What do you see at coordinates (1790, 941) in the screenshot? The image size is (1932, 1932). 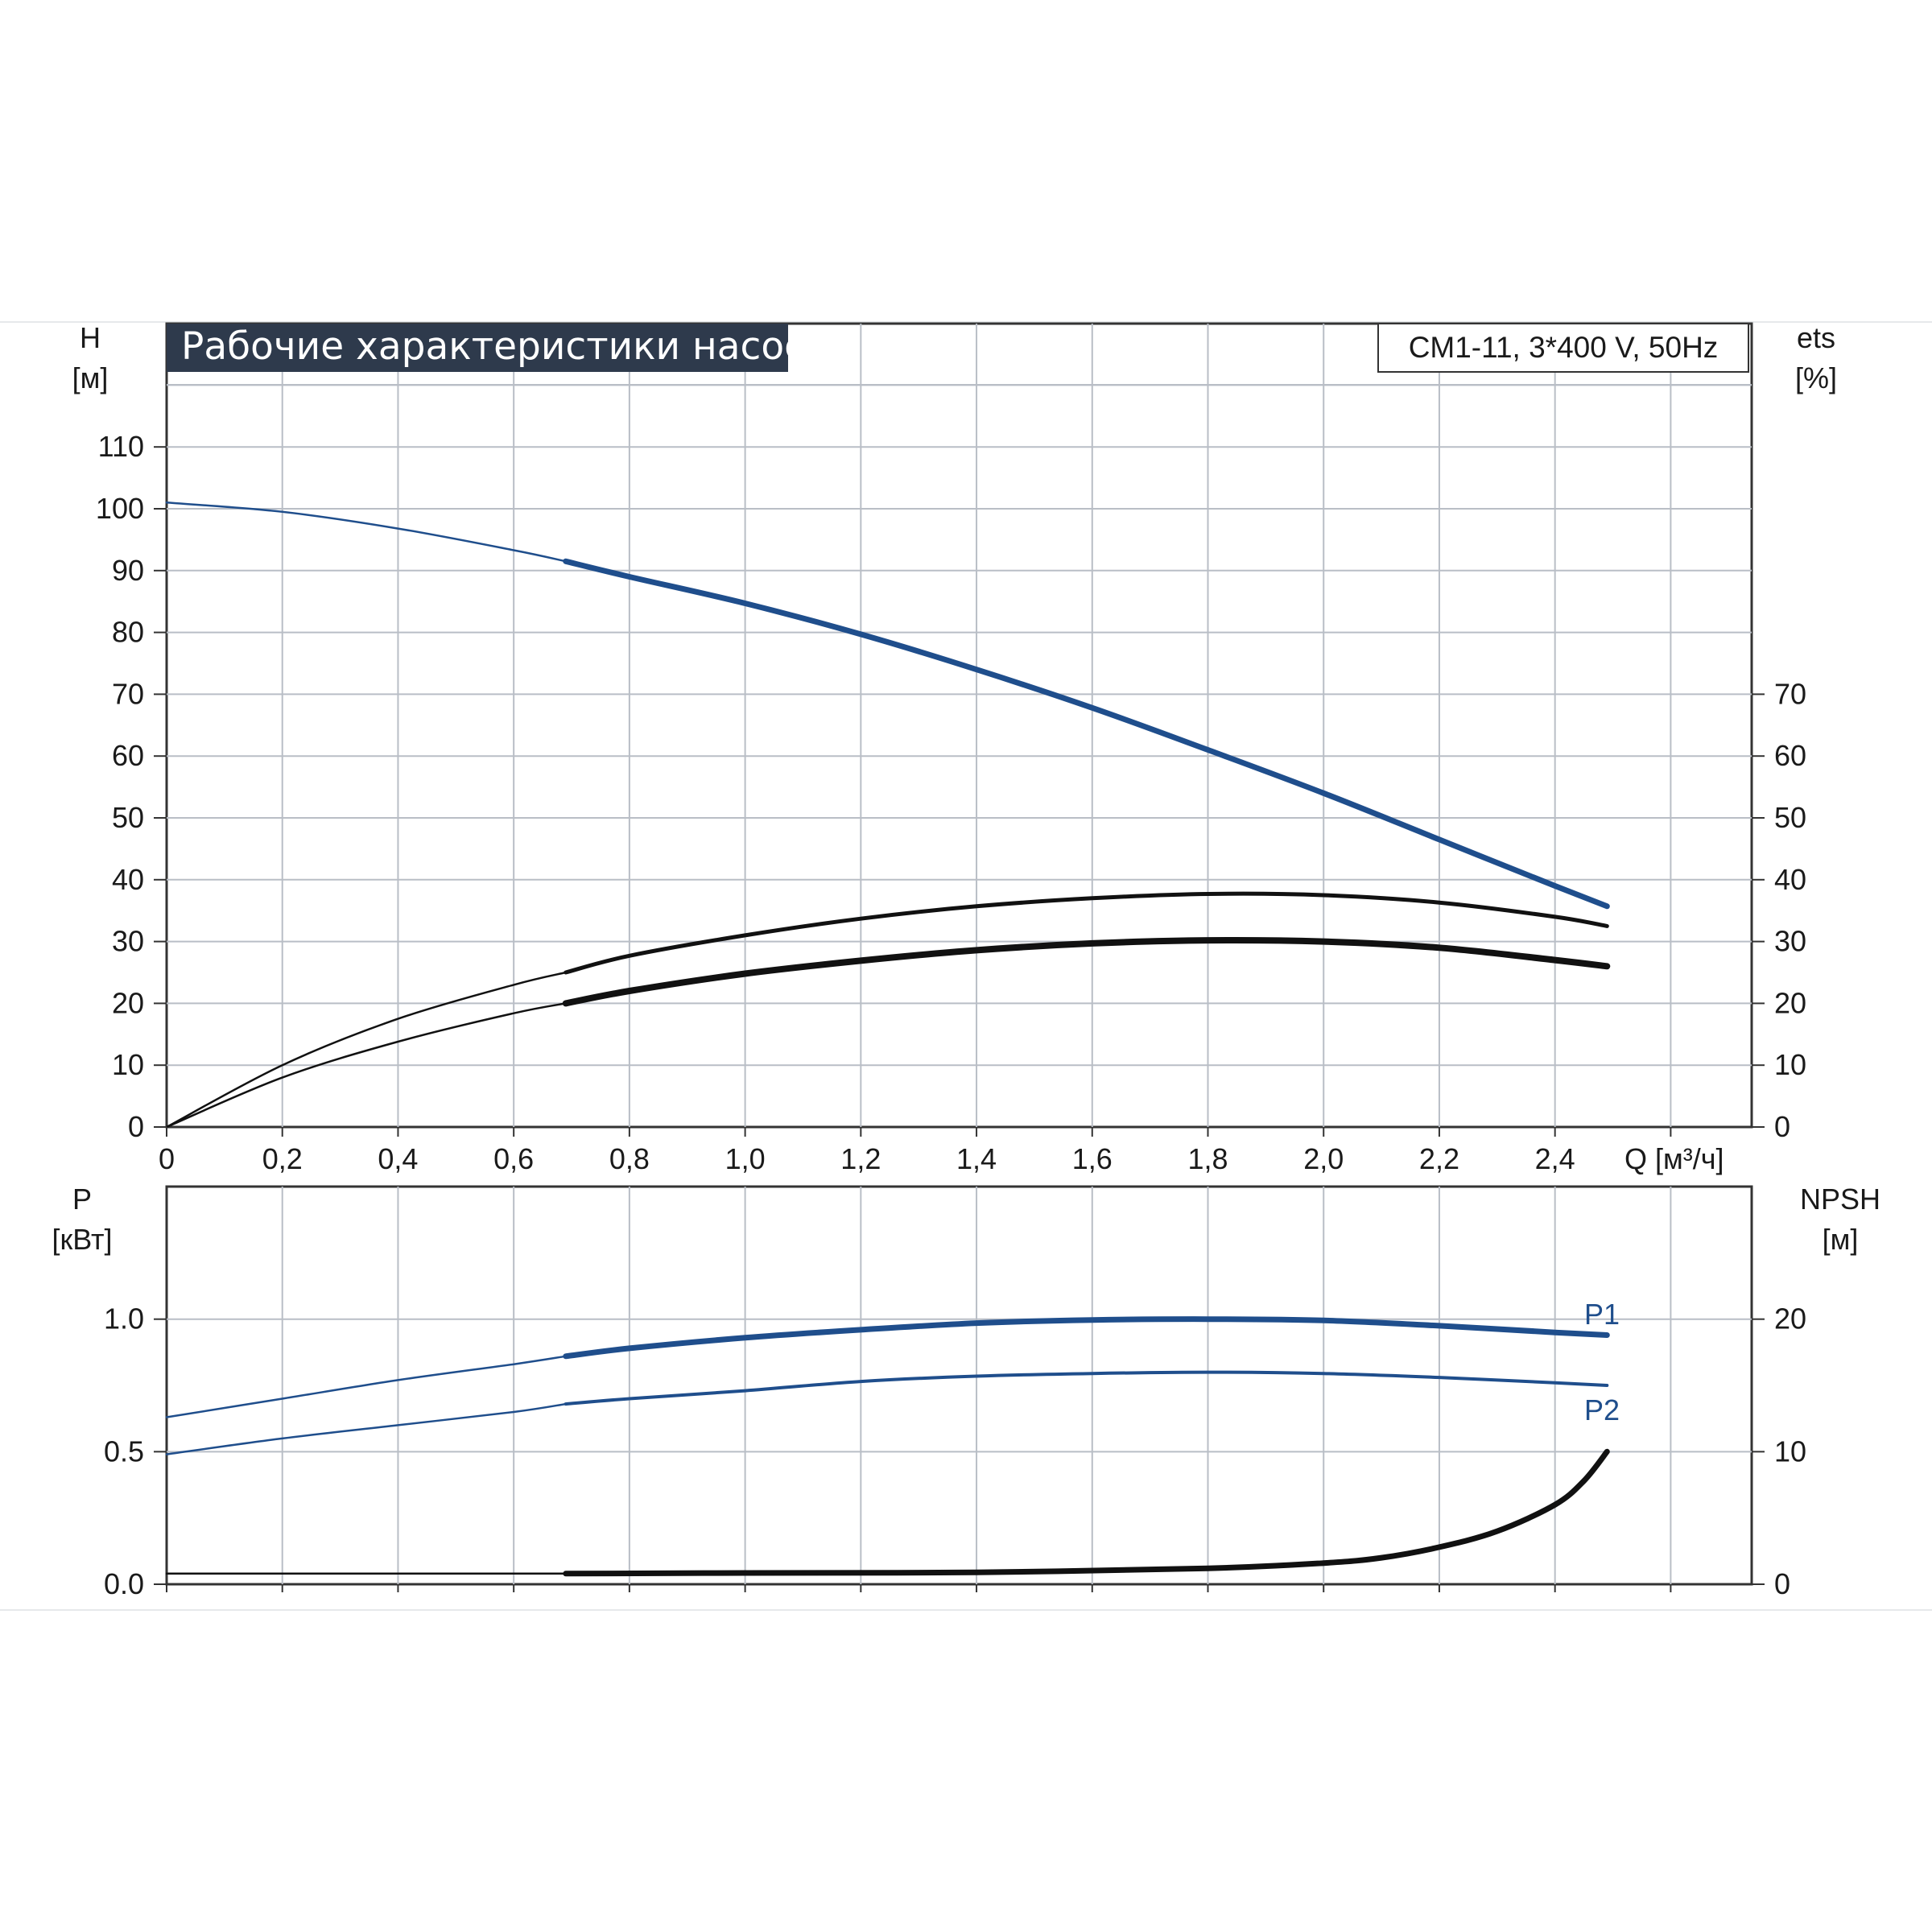 I see `eta-tick-label: 30` at bounding box center [1790, 941].